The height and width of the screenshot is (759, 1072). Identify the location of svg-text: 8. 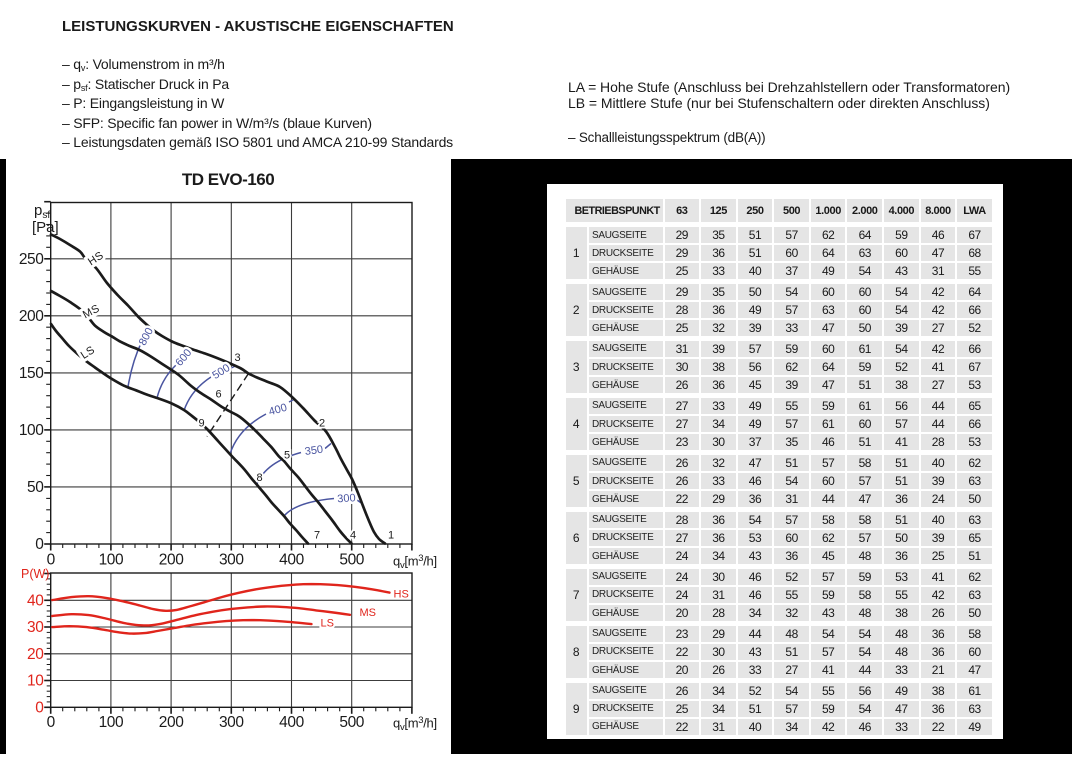
(259, 478).